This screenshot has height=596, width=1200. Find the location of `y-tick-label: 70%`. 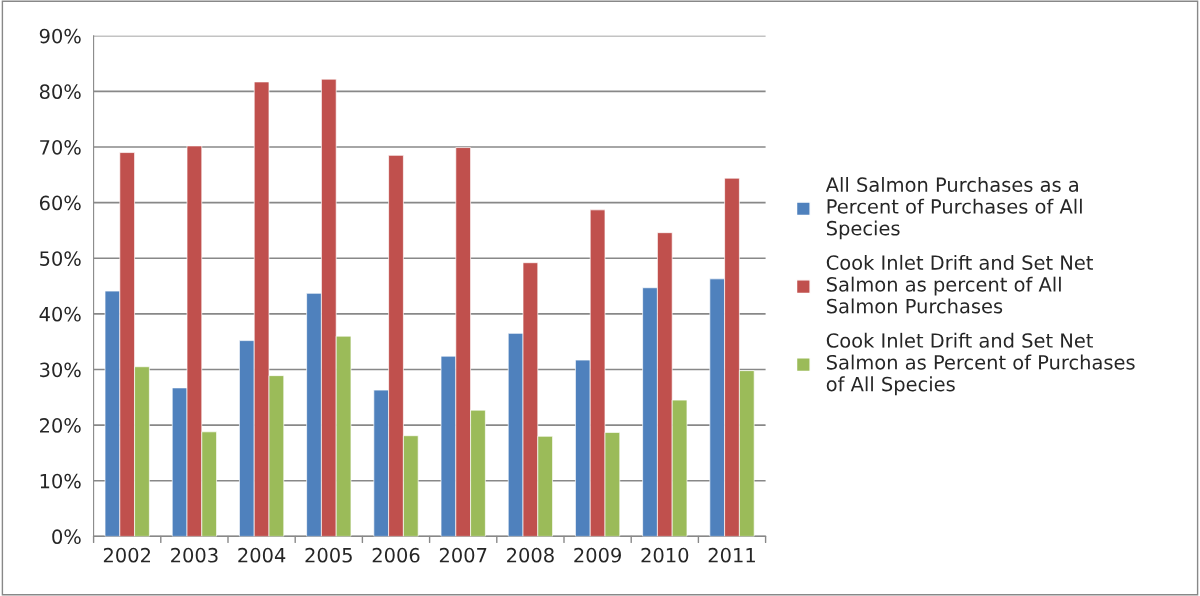

y-tick-label: 70% is located at coordinates (60, 147).